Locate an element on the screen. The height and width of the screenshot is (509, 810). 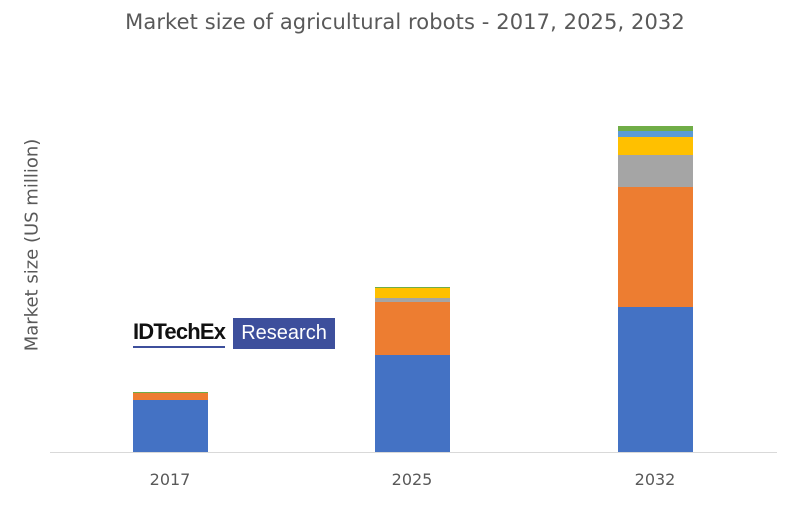
x-tick-2017: 2017 is located at coordinates (170, 479).